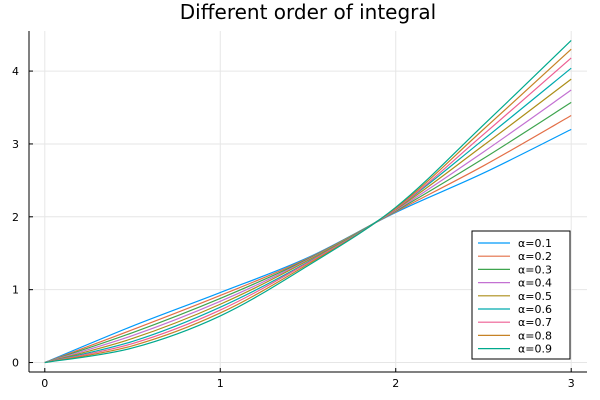 Image resolution: width=600 pixels, height=400 pixels. Describe the element at coordinates (571, 383) in the screenshot. I see `x-tick-label: 3` at that location.